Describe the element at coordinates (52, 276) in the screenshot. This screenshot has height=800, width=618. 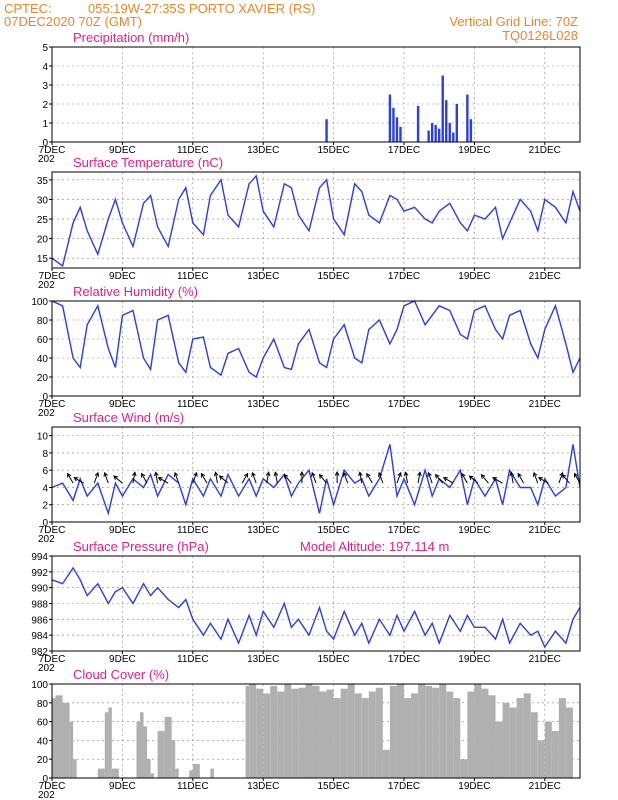
I see `x-tick-label: 7DEC` at that location.